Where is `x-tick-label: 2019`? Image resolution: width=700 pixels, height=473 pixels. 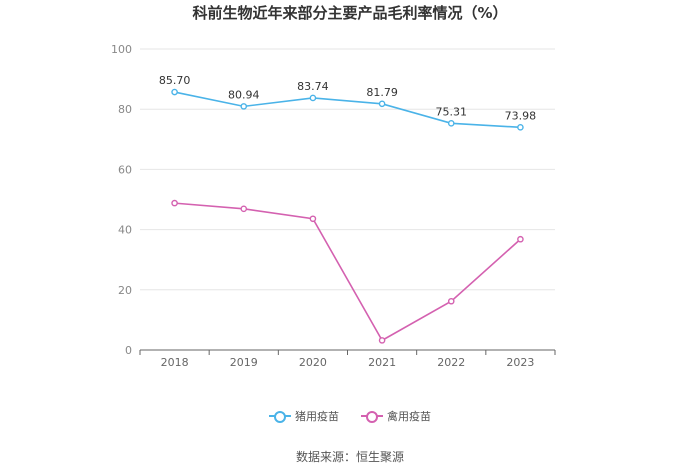
x-tick-label: 2019 is located at coordinates (244, 362).